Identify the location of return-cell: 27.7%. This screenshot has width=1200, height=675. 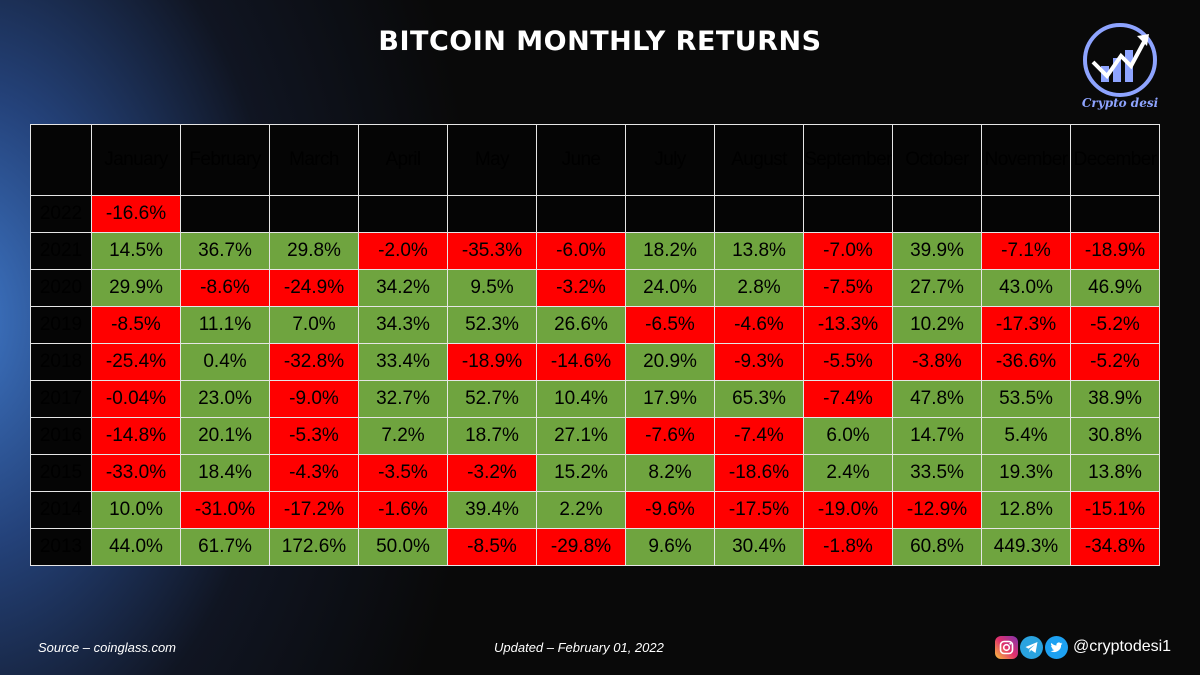
(937, 288).